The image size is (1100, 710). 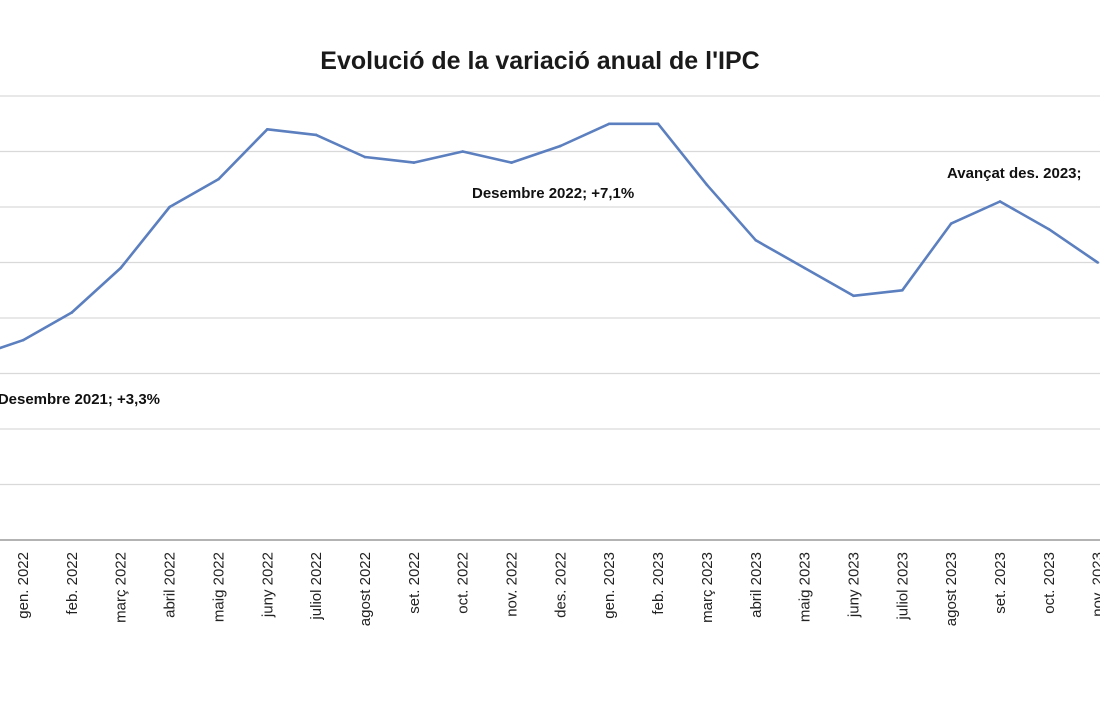 What do you see at coordinates (72, 583) in the screenshot?
I see `x-tick-label: feb. 2022` at bounding box center [72, 583].